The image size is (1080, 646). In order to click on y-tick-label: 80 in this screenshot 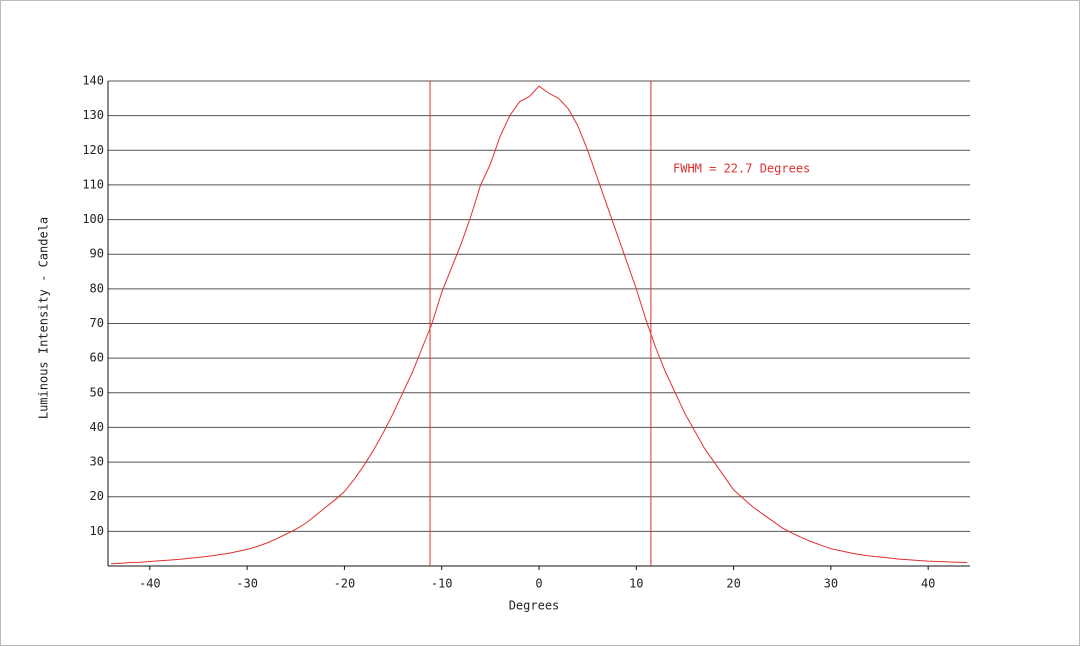, I will do `click(97, 288)`.